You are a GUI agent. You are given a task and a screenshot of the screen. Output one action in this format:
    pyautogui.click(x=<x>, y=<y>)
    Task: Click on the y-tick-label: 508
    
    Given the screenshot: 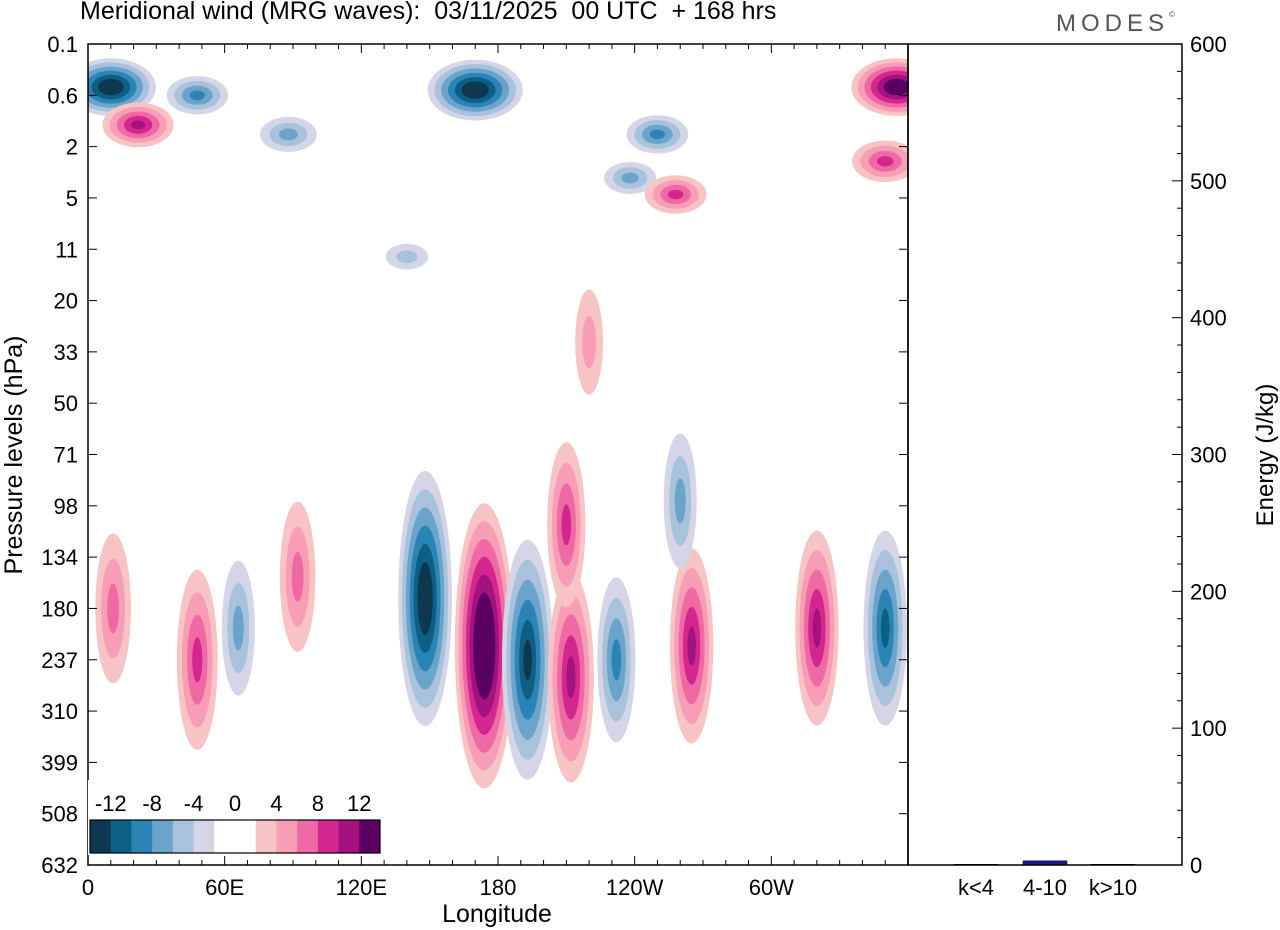 What is the action you would take?
    pyautogui.click(x=59, y=814)
    